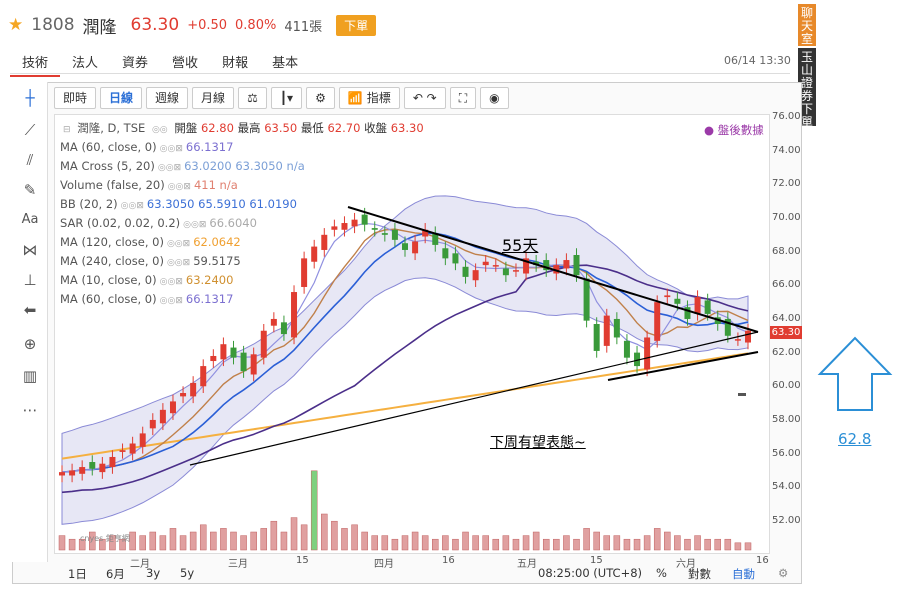 This screenshot has height=600, width=900. Describe the element at coordinates (256, 25) in the screenshot. I see `price-change-pct: 0.80%` at that location.